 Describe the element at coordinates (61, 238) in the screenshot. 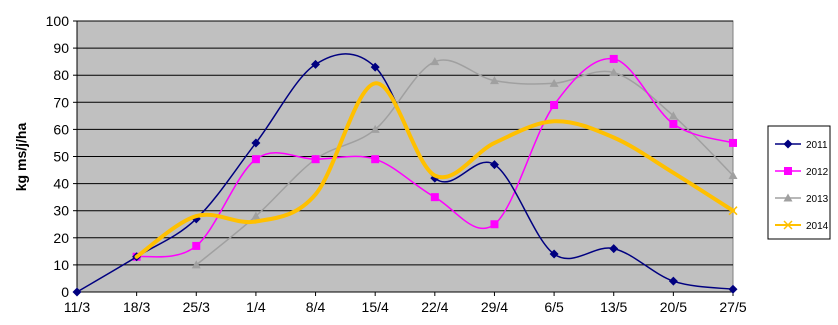

I see `y-tick-label: 20` at that location.